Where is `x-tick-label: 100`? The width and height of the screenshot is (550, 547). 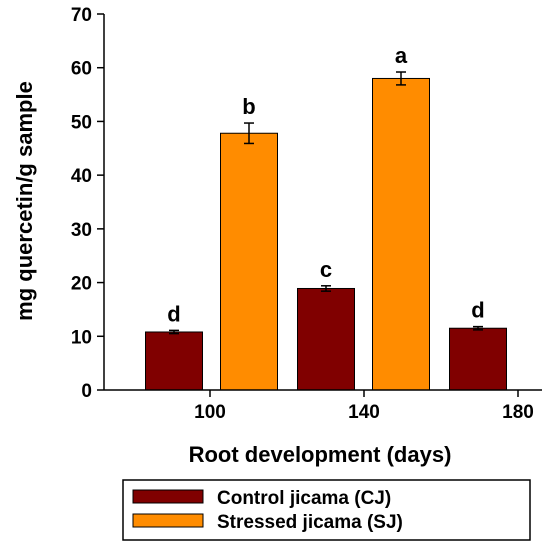
x-tick-label: 100 is located at coordinates (210, 412).